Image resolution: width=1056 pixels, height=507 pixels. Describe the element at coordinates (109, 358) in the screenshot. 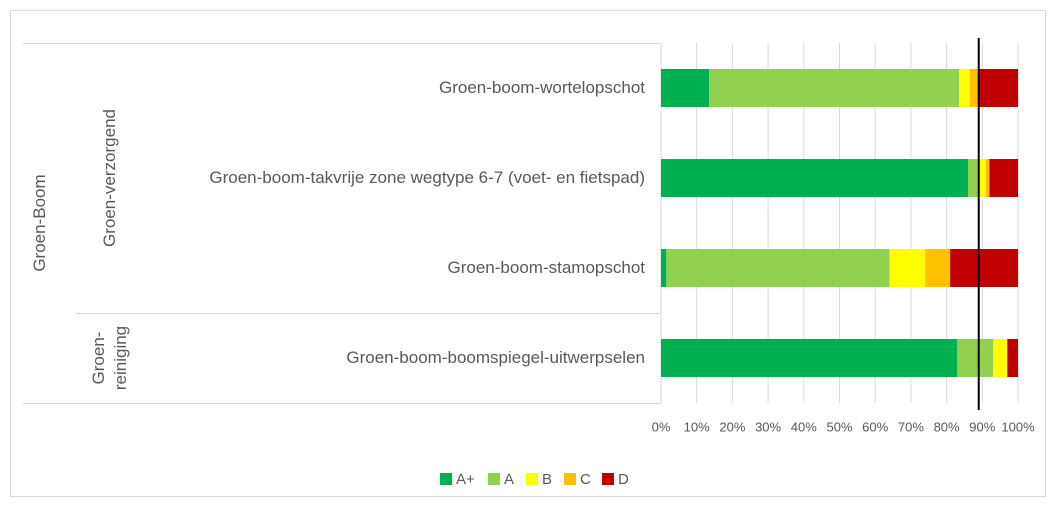

I see `group-label: Groen-reiniging` at that location.